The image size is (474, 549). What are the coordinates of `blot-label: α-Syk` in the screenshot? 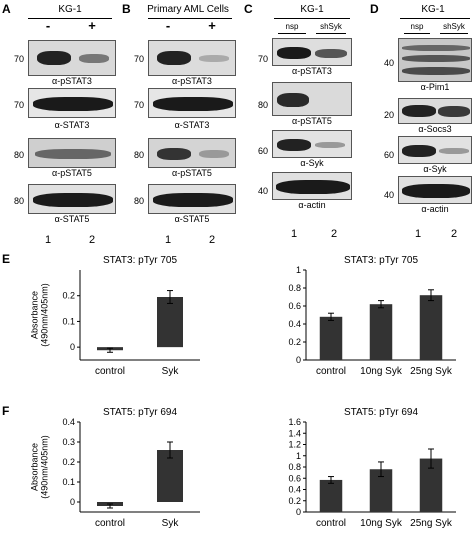 It's located at (312, 163).